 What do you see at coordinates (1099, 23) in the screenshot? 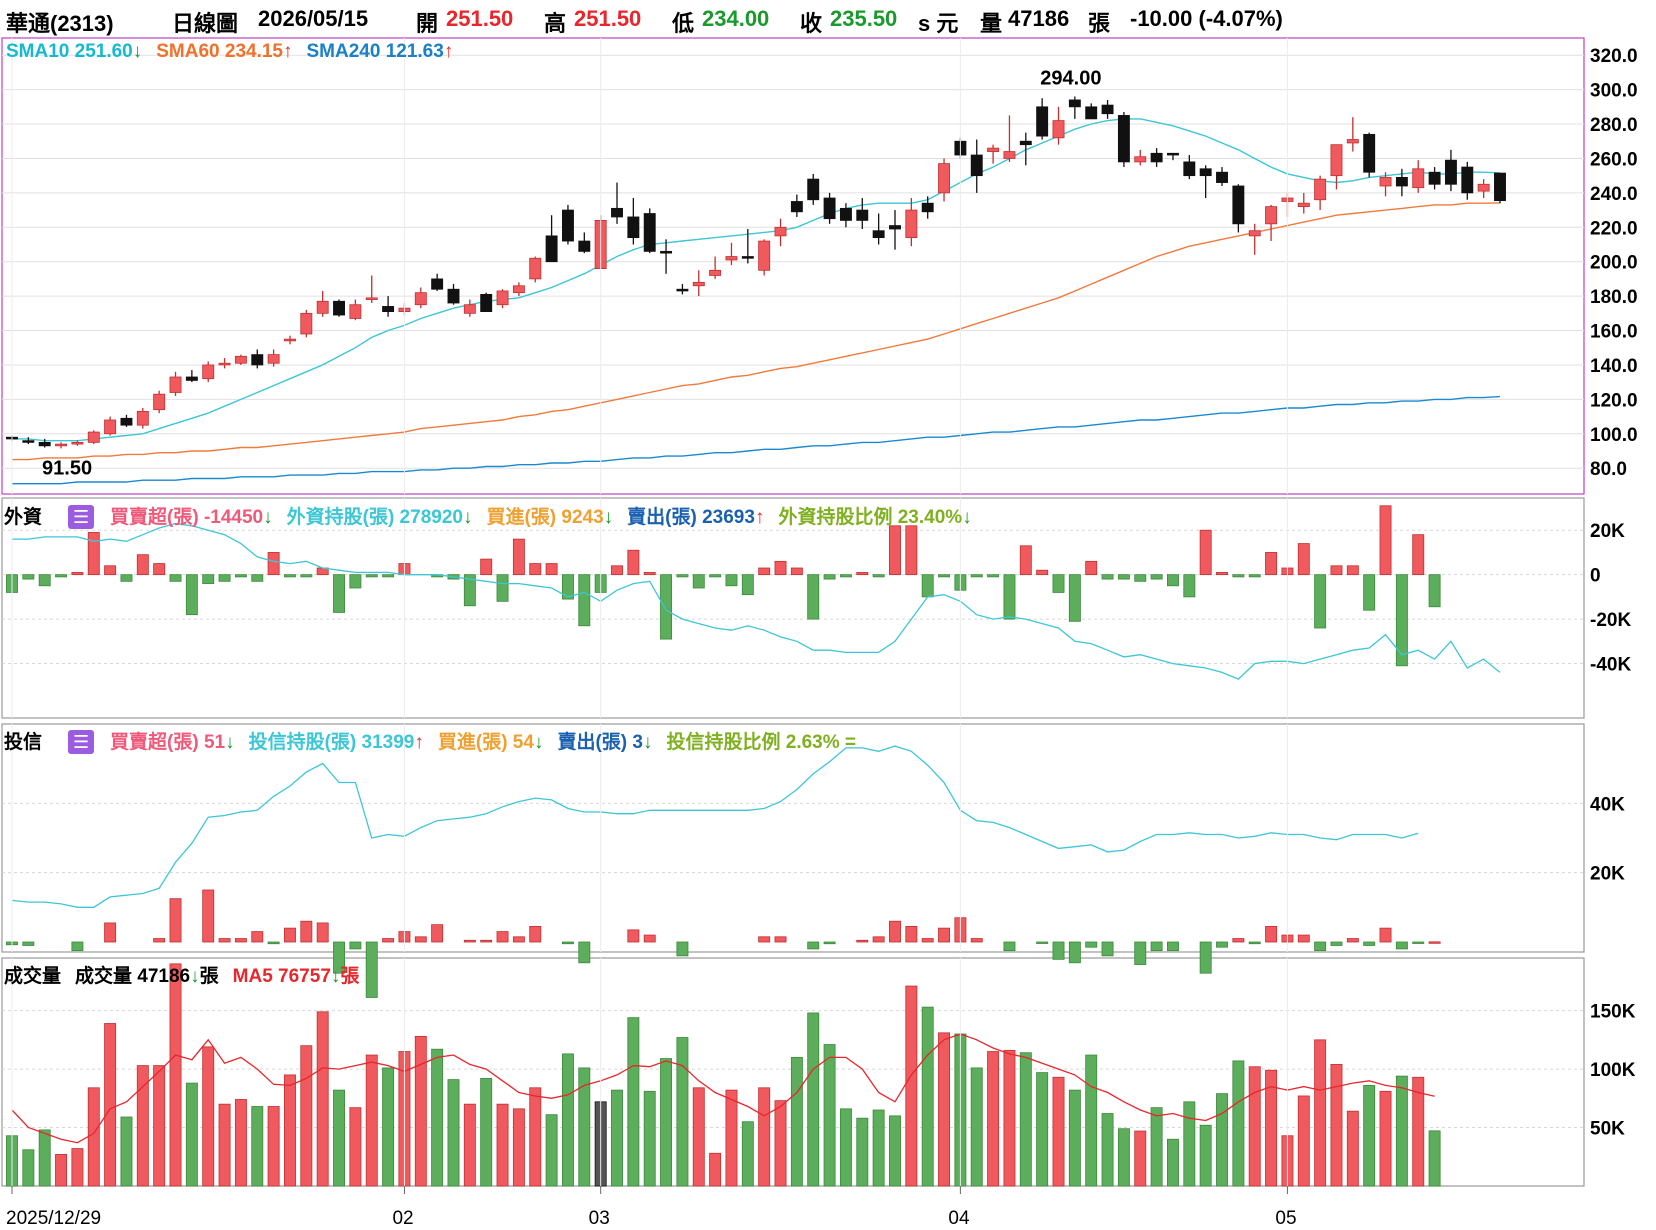
I see `volume-unit: 張` at bounding box center [1099, 23].